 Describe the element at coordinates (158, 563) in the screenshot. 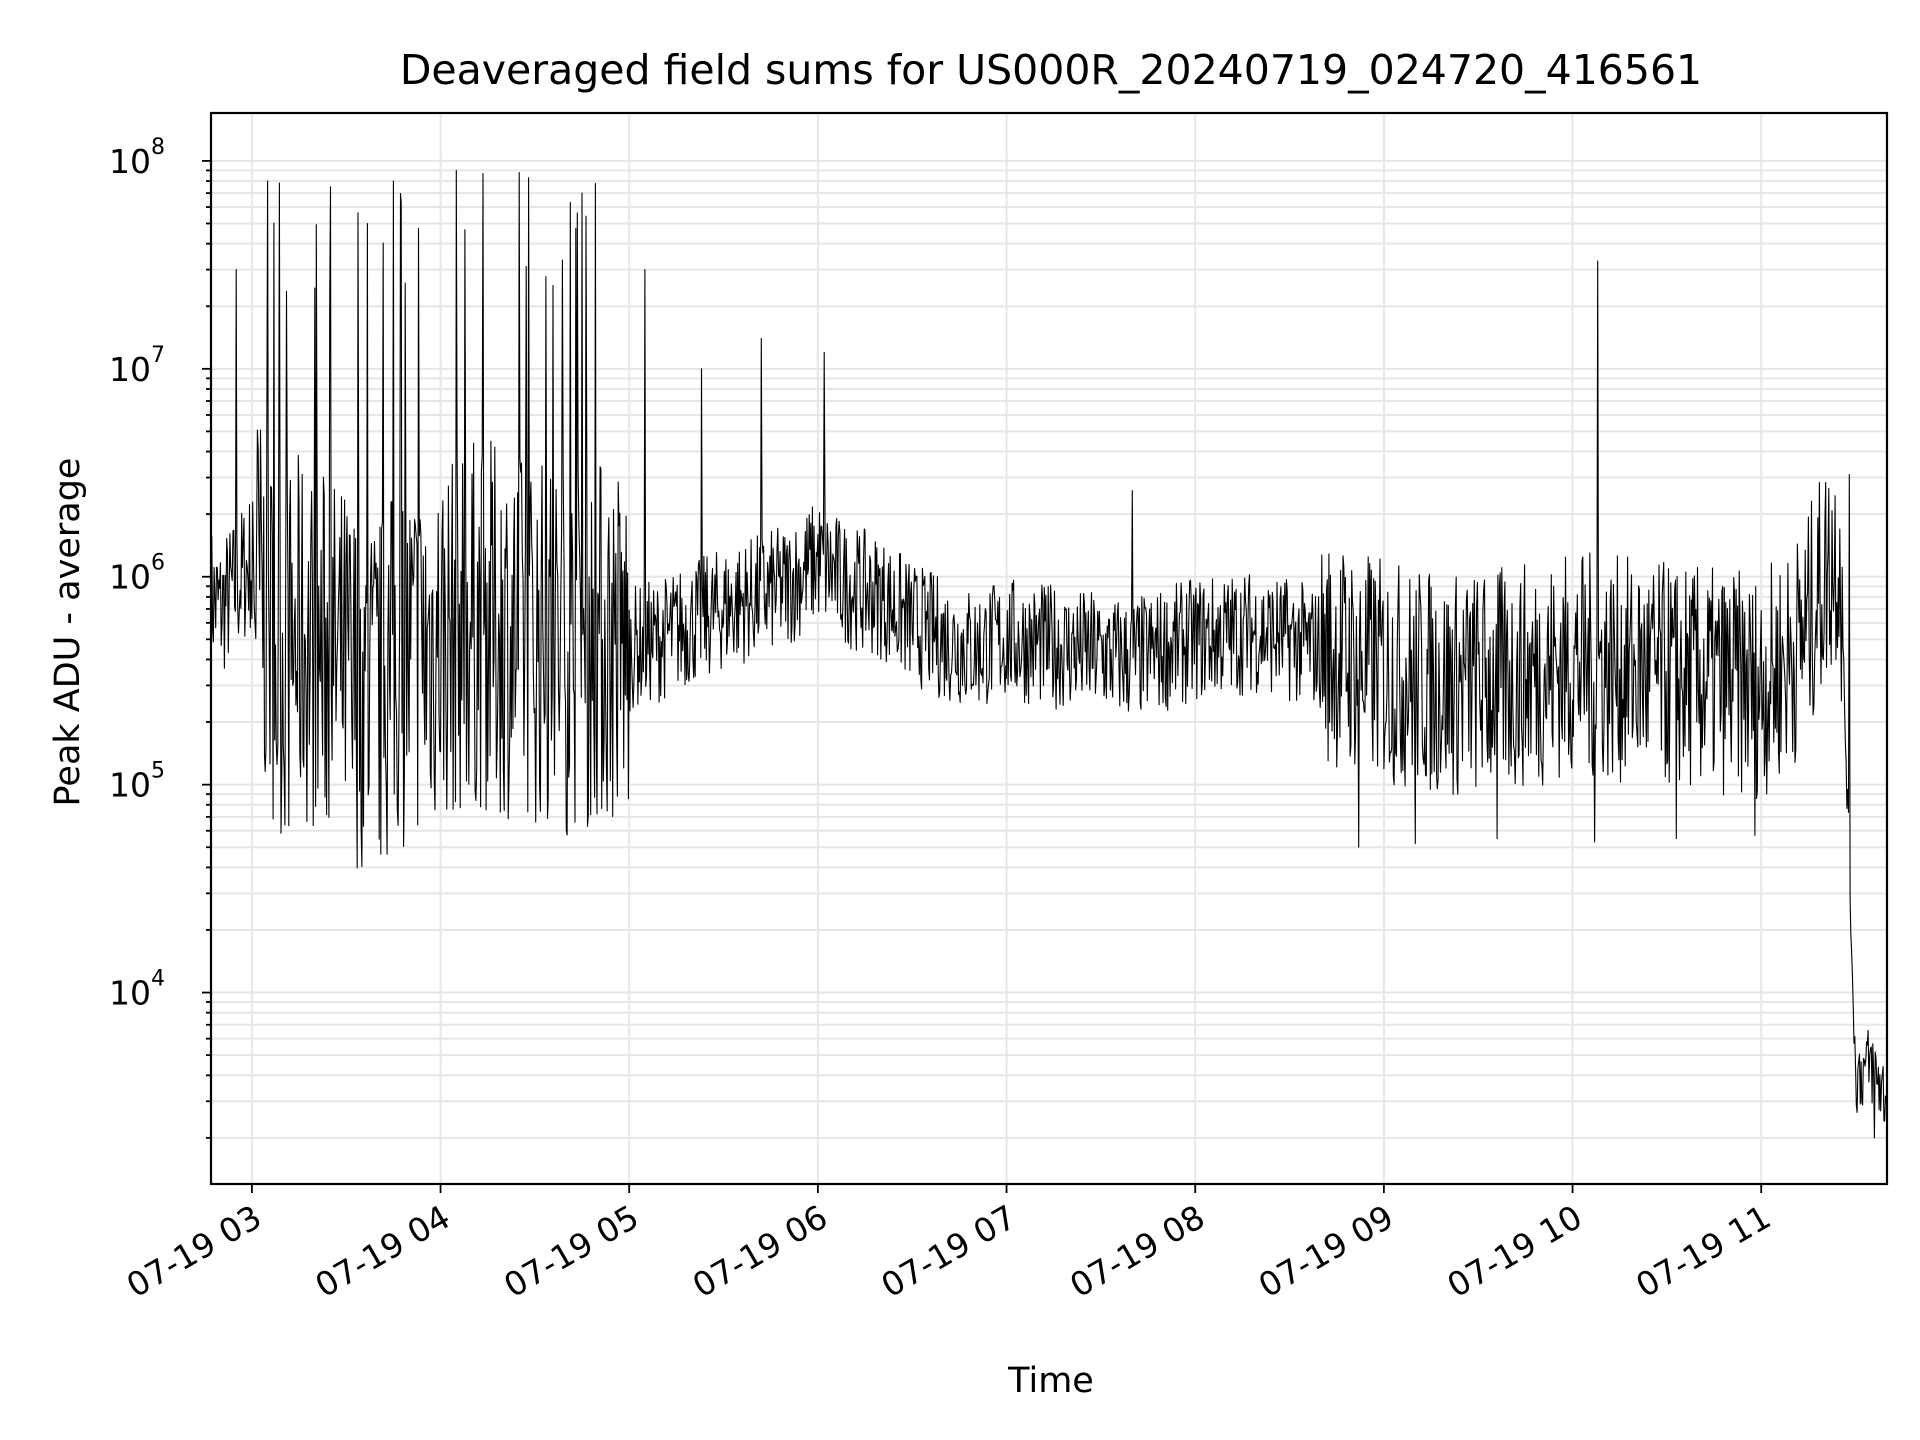

I see `y-tick-exponent: 6` at that location.